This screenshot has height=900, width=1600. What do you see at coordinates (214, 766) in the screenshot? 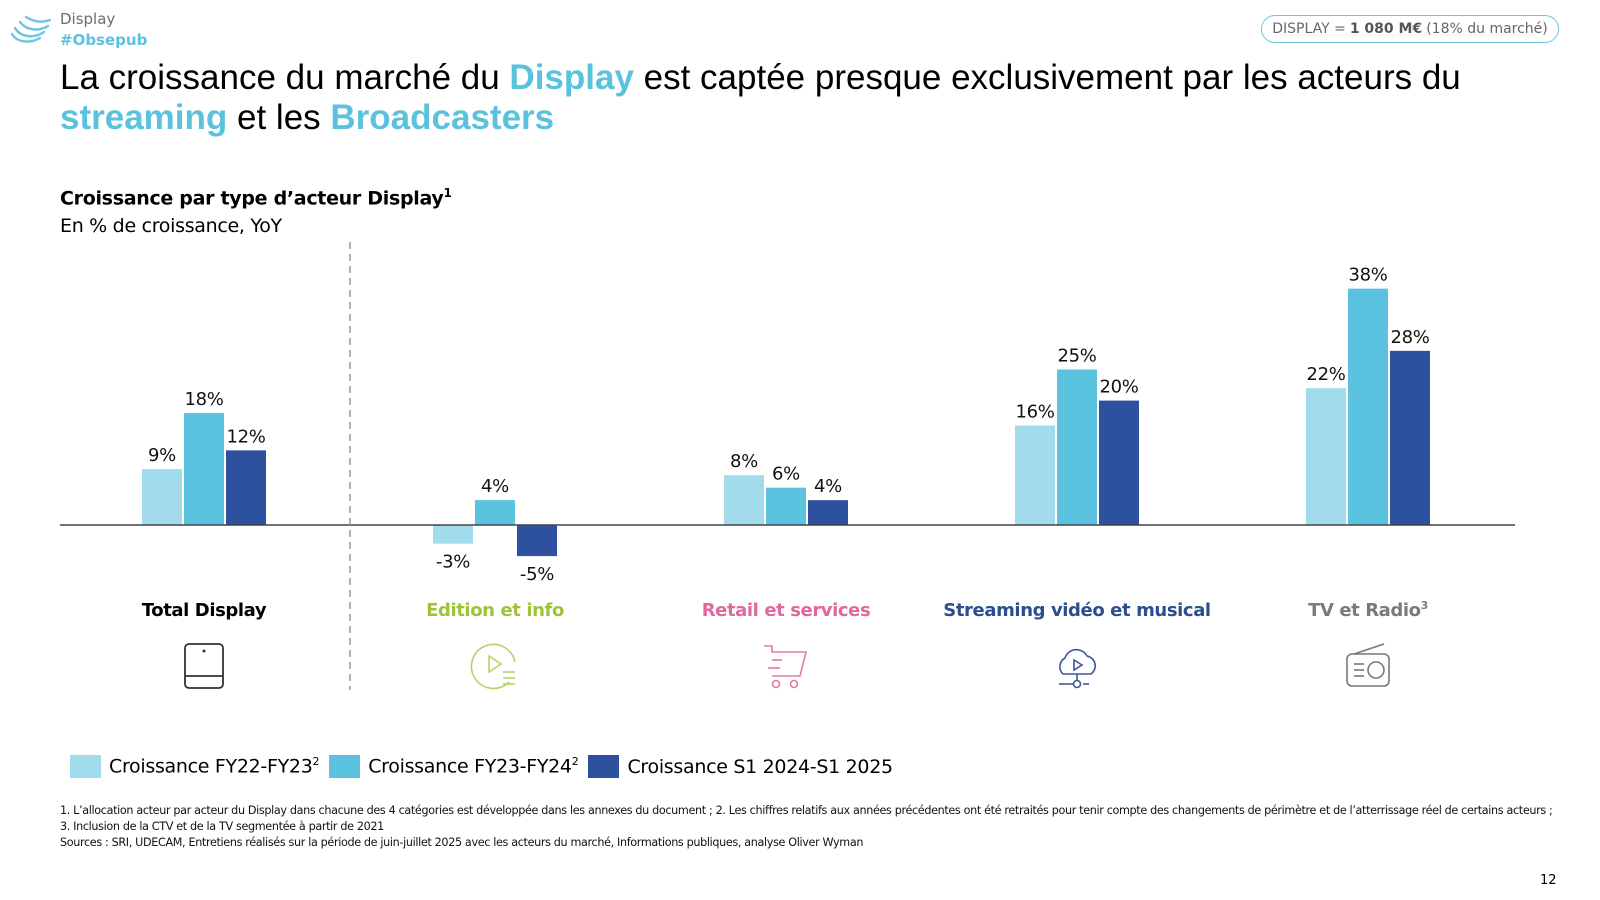
I see `legend-label-series1: Croissance FY22-FY232` at bounding box center [214, 766].